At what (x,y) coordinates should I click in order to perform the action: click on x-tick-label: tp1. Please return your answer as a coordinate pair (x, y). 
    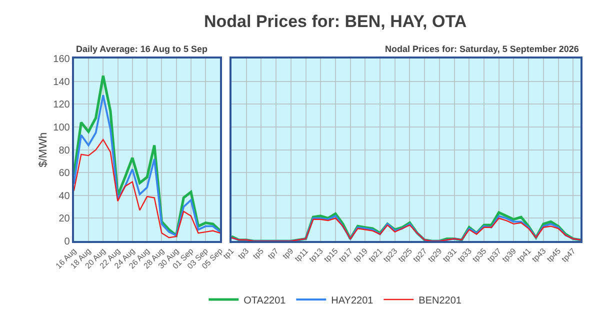
    Looking at the image, I should click on (229, 253).